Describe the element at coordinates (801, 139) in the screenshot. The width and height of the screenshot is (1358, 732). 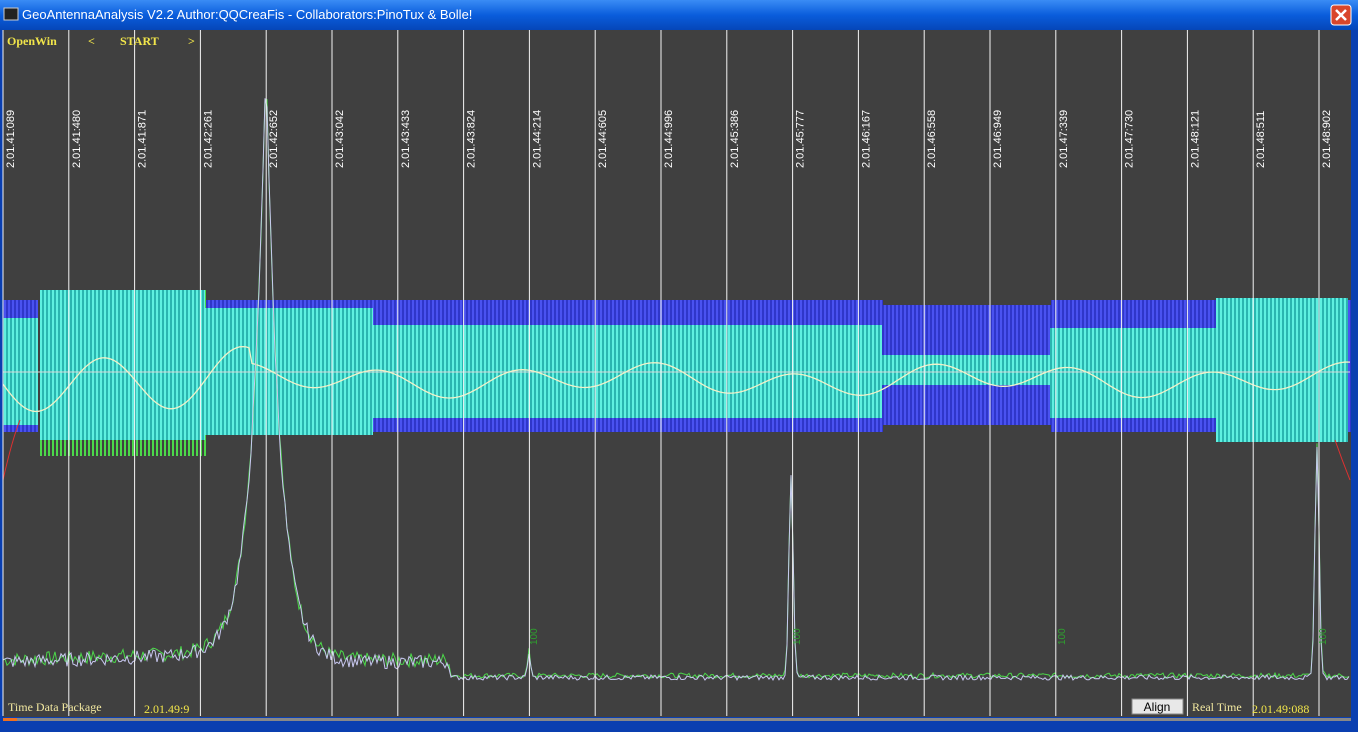
I see `timestamp-label: 2.01.45:777` at that location.